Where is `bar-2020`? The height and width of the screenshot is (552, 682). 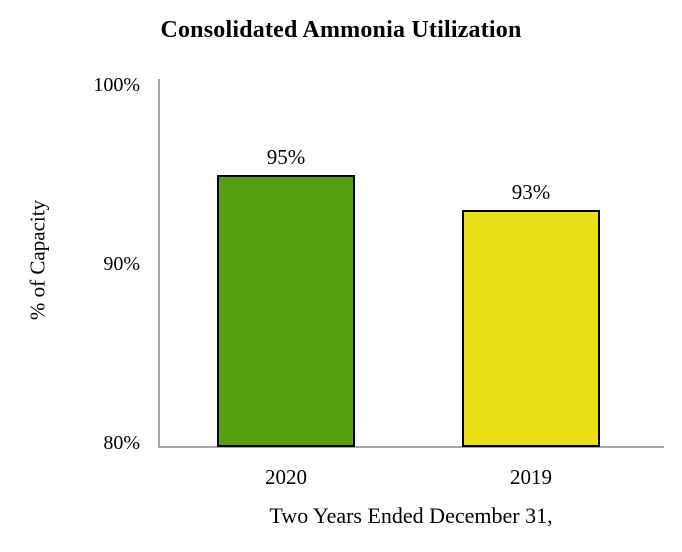 bar-2020 is located at coordinates (286, 310).